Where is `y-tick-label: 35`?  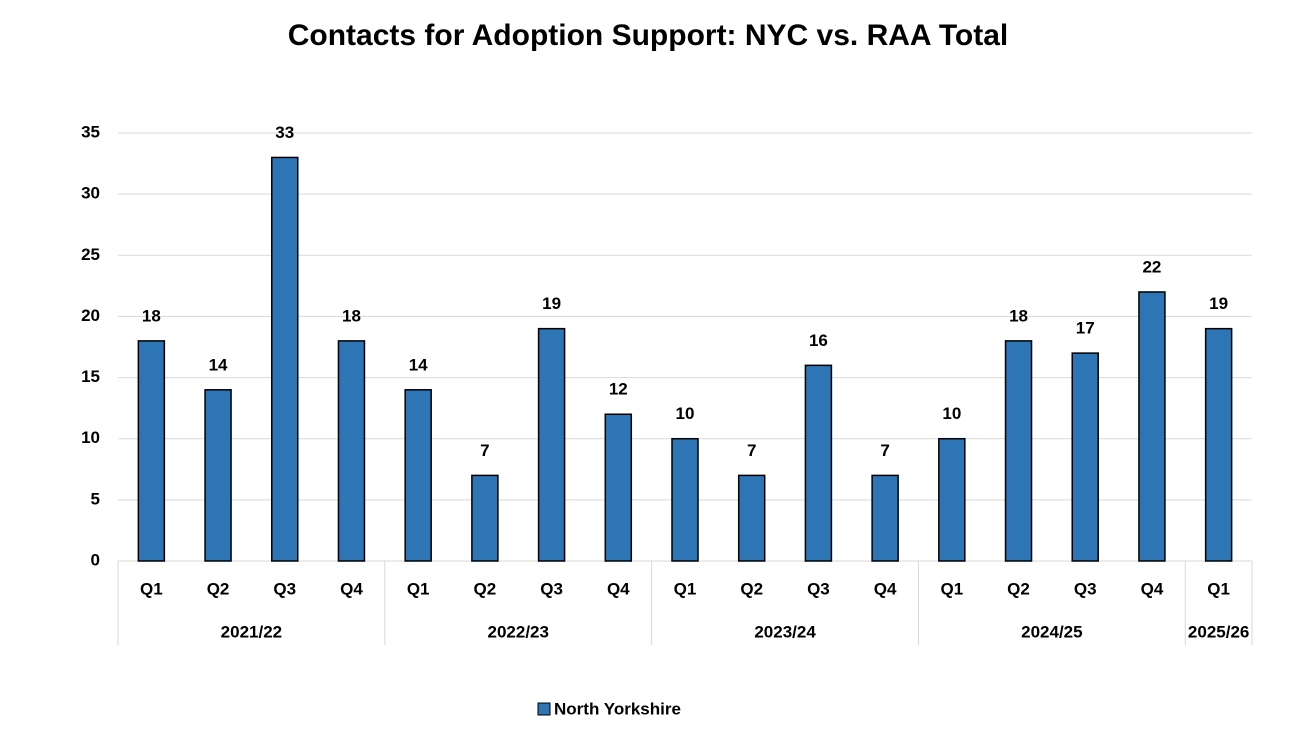
y-tick-label: 35 is located at coordinates (90, 131).